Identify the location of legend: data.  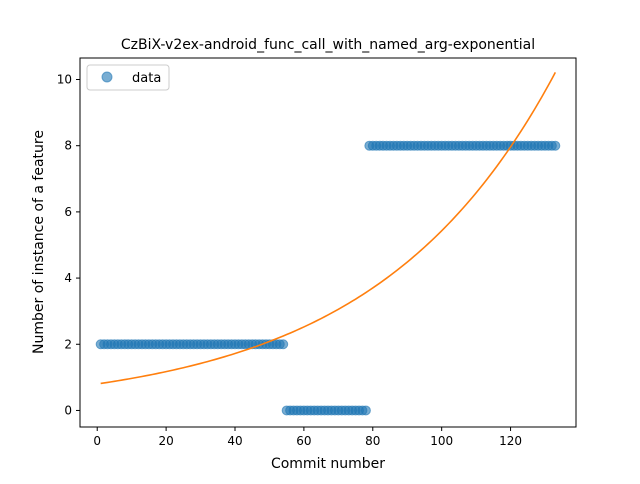
(128, 77).